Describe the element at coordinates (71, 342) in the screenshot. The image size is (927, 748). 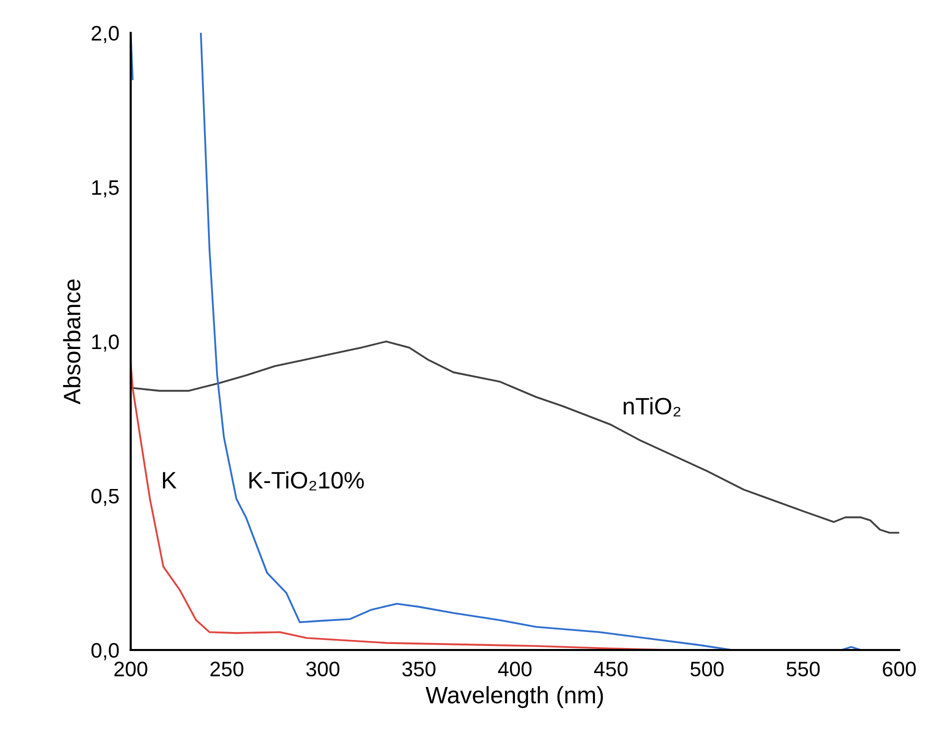
I see `y-axis-title: Absorbance` at that location.